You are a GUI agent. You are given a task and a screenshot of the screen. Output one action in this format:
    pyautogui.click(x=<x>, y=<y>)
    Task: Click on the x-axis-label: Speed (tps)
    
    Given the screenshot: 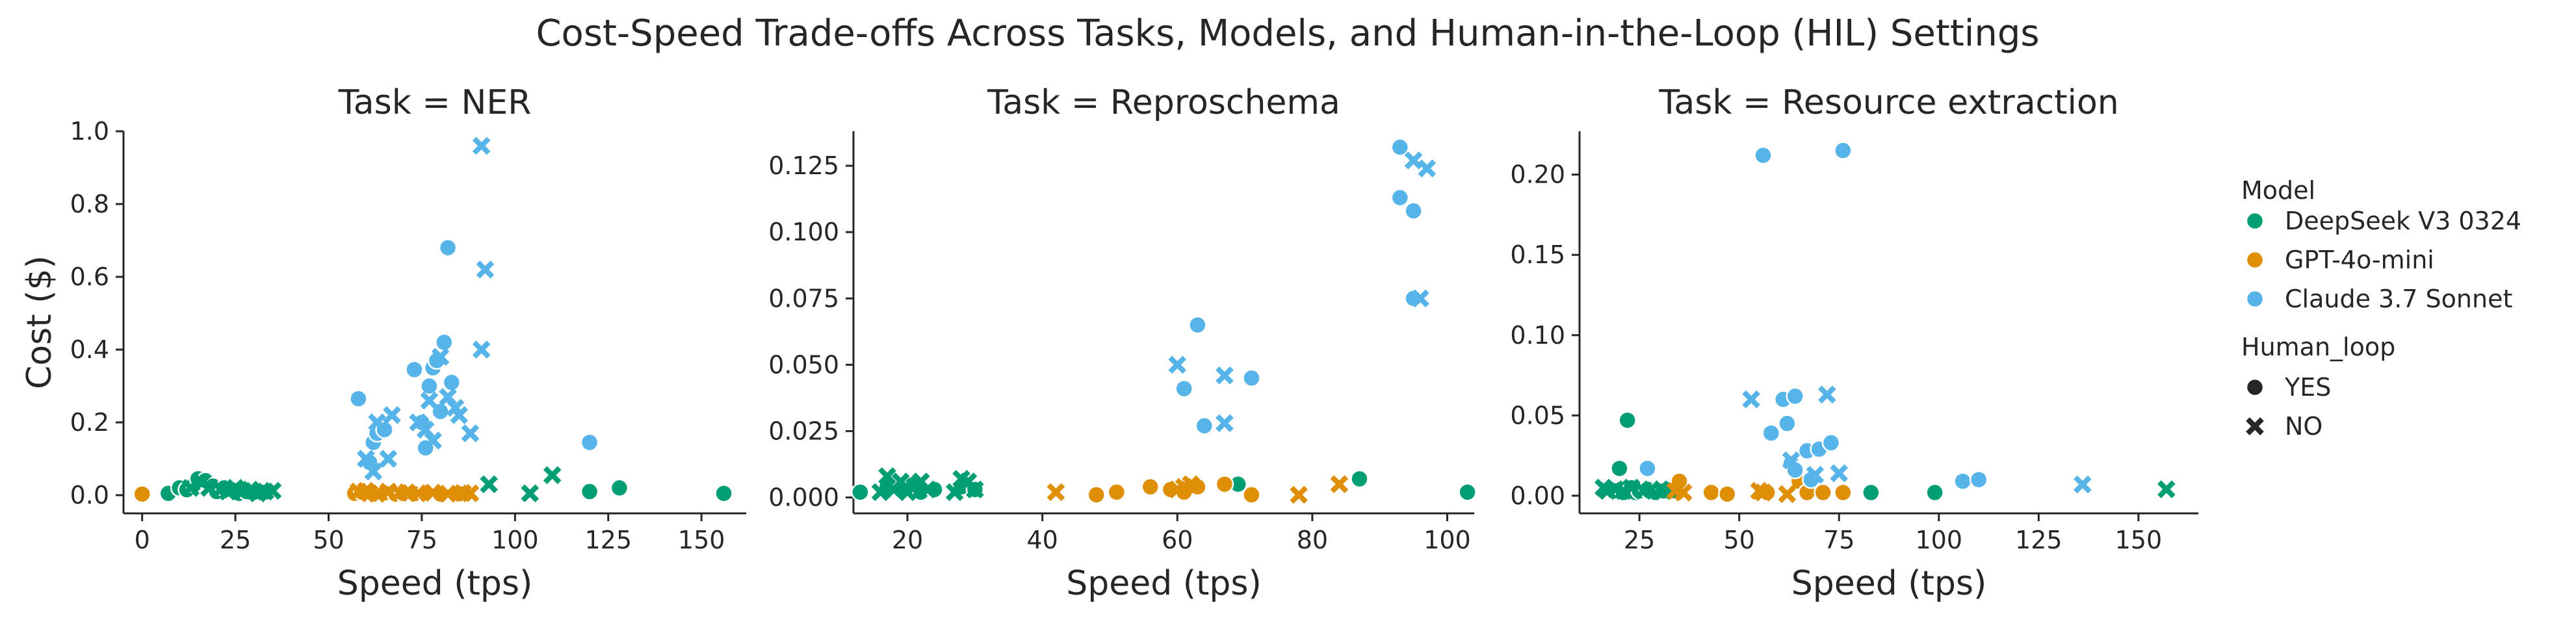 What is the action you would take?
    pyautogui.click(x=435, y=583)
    